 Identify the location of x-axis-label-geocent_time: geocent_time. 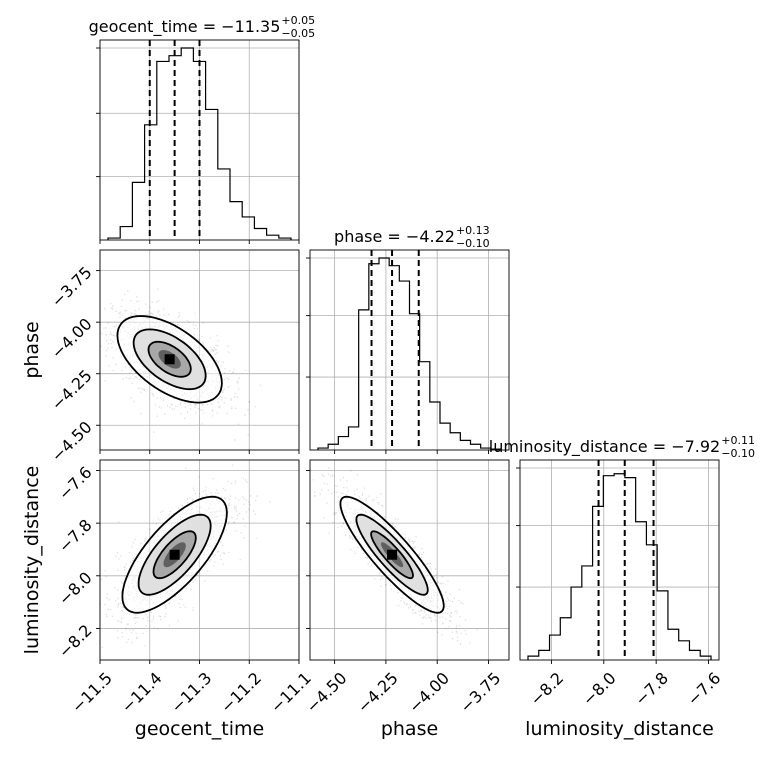
(199, 729).